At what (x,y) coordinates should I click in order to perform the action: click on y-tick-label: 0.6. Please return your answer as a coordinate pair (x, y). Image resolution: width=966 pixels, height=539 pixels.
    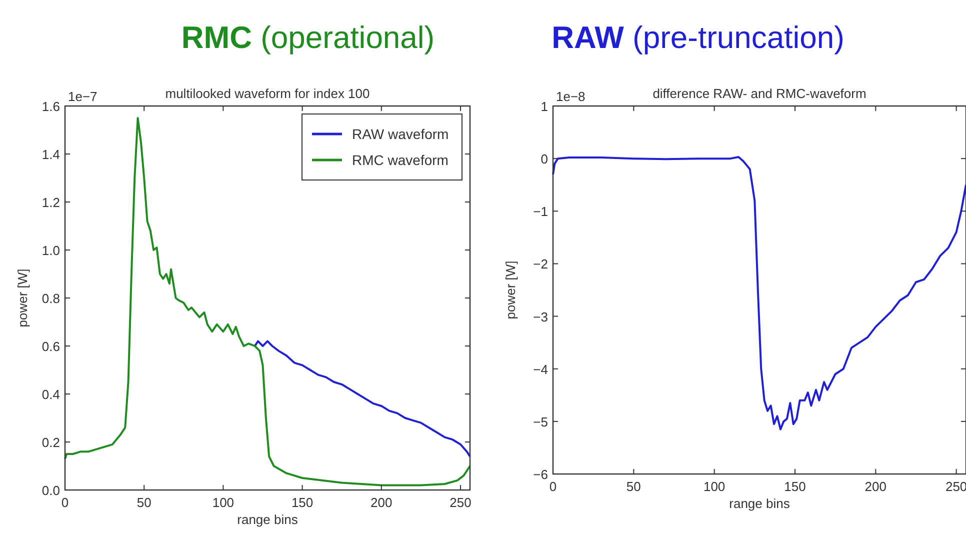
    Looking at the image, I should click on (51, 346).